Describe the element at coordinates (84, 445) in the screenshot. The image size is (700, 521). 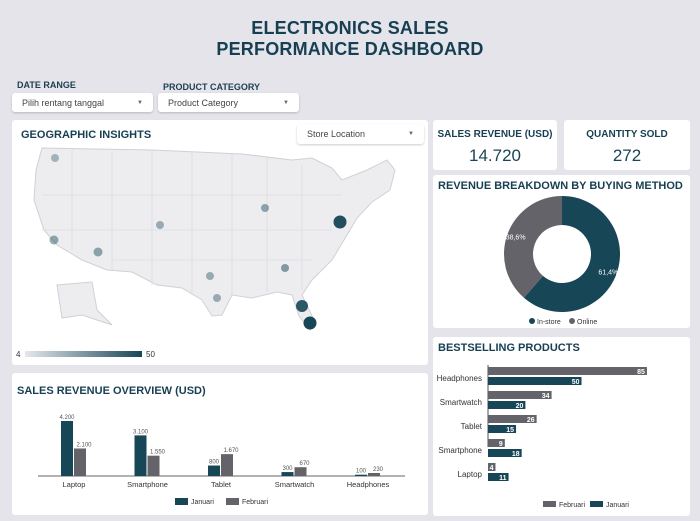
I see `bar-value: 2.100` at that location.